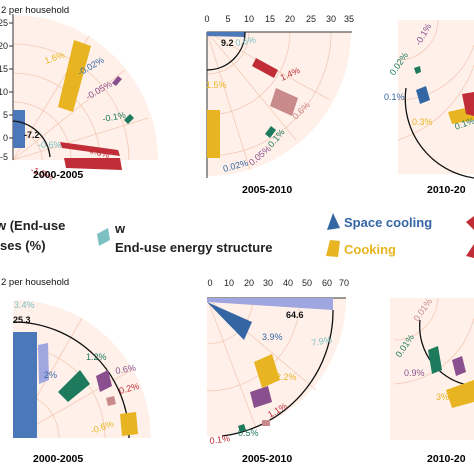 The height and width of the screenshot is (474, 474). Describe the element at coordinates (4, 46) in the screenshot. I see `y-tick-label: 20` at that location.